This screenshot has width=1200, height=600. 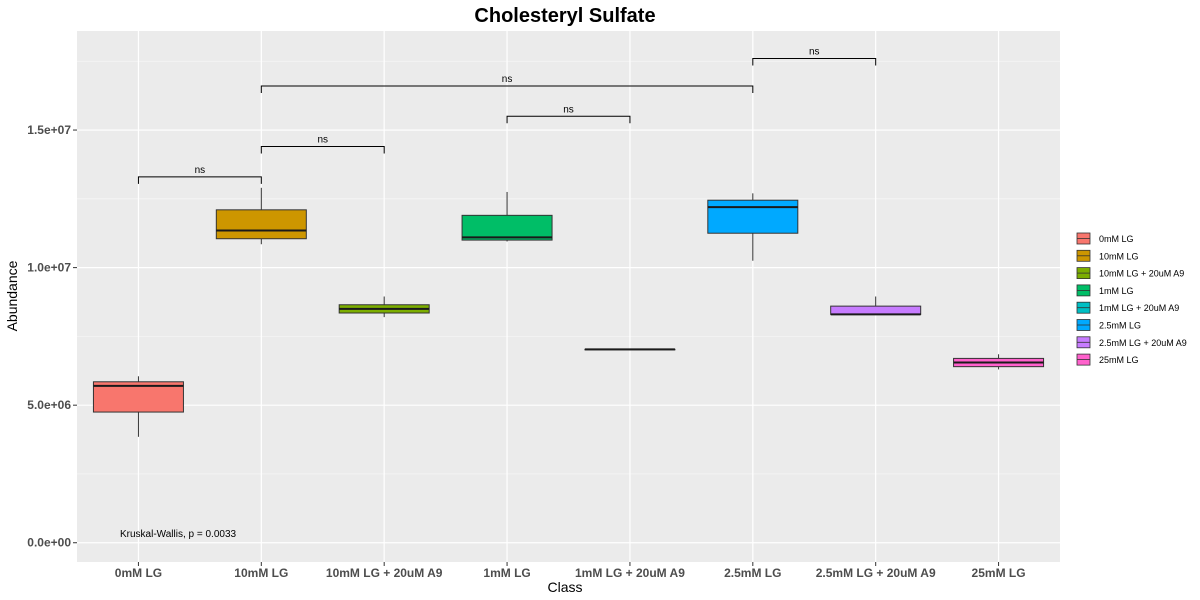 I want to click on box-10mm-lg-20um-a9, so click(x=384, y=307).